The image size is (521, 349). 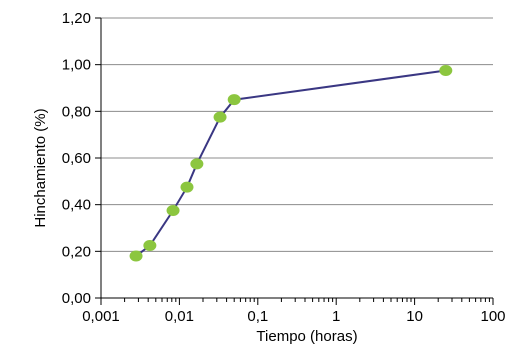 What do you see at coordinates (76, 205) in the screenshot?
I see `y-tick-label: 0,40` at bounding box center [76, 205].